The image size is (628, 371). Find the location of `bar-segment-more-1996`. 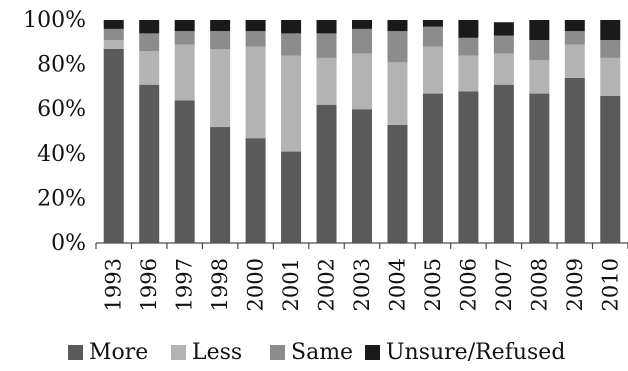

bar-segment-more-1996 is located at coordinates (149, 163).